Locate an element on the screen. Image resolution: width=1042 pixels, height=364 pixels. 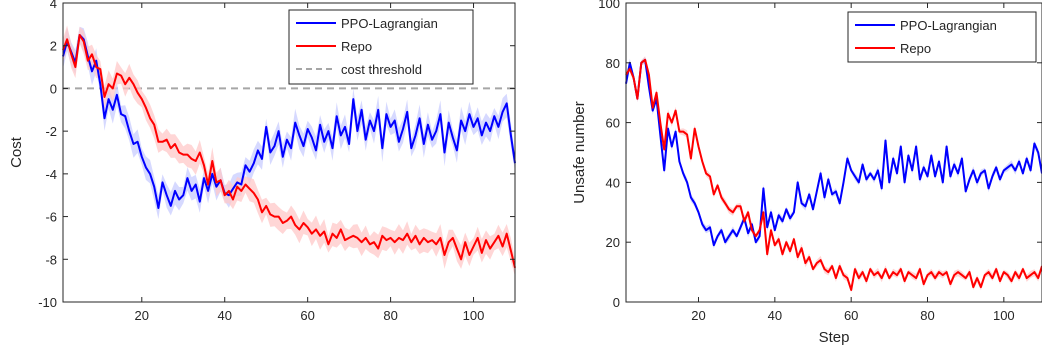
y-tick-label: -10 is located at coordinates (47, 302).